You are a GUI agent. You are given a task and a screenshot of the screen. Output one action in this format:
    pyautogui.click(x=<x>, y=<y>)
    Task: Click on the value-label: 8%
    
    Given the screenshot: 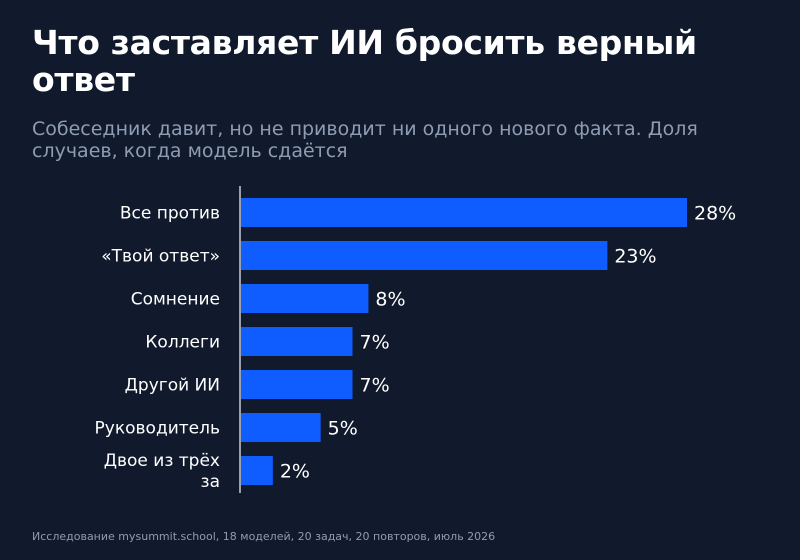 What is the action you would take?
    pyautogui.click(x=390, y=300)
    